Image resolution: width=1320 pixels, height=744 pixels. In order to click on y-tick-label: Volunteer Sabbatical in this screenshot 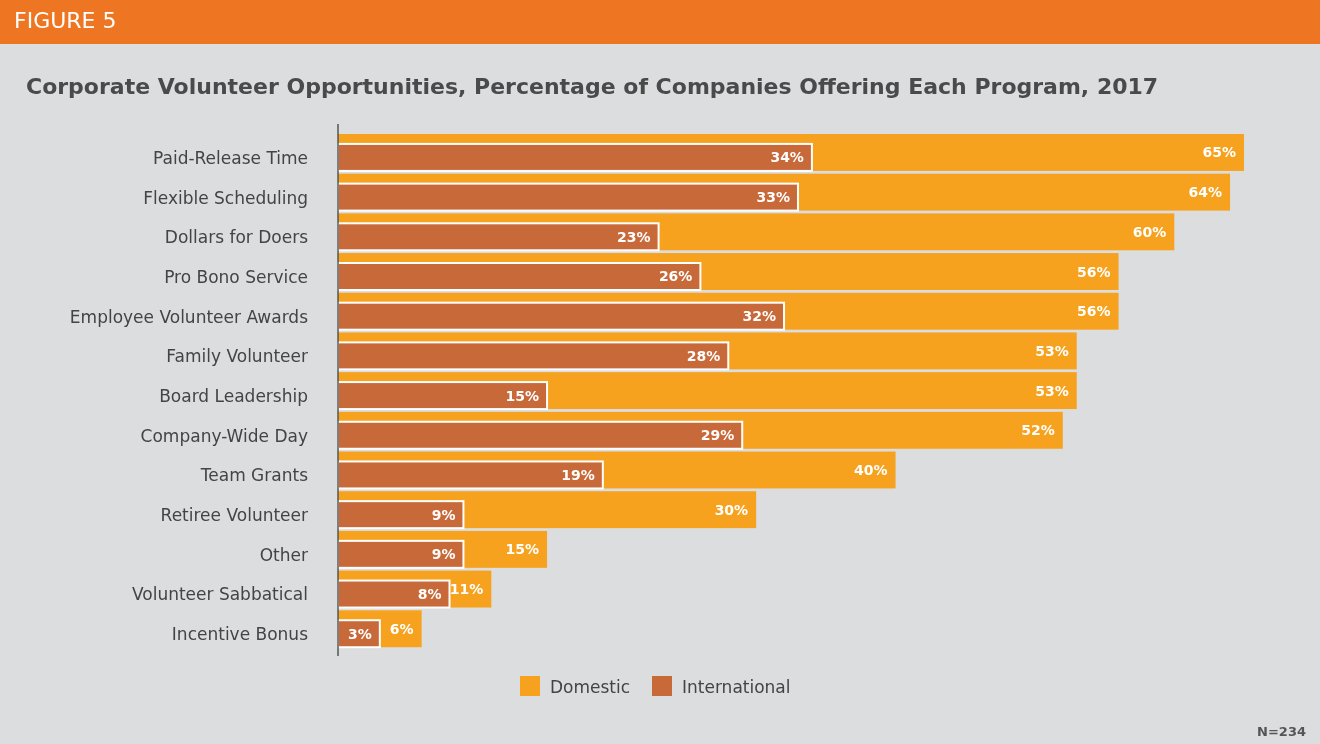, I will do `click(219, 594)`.